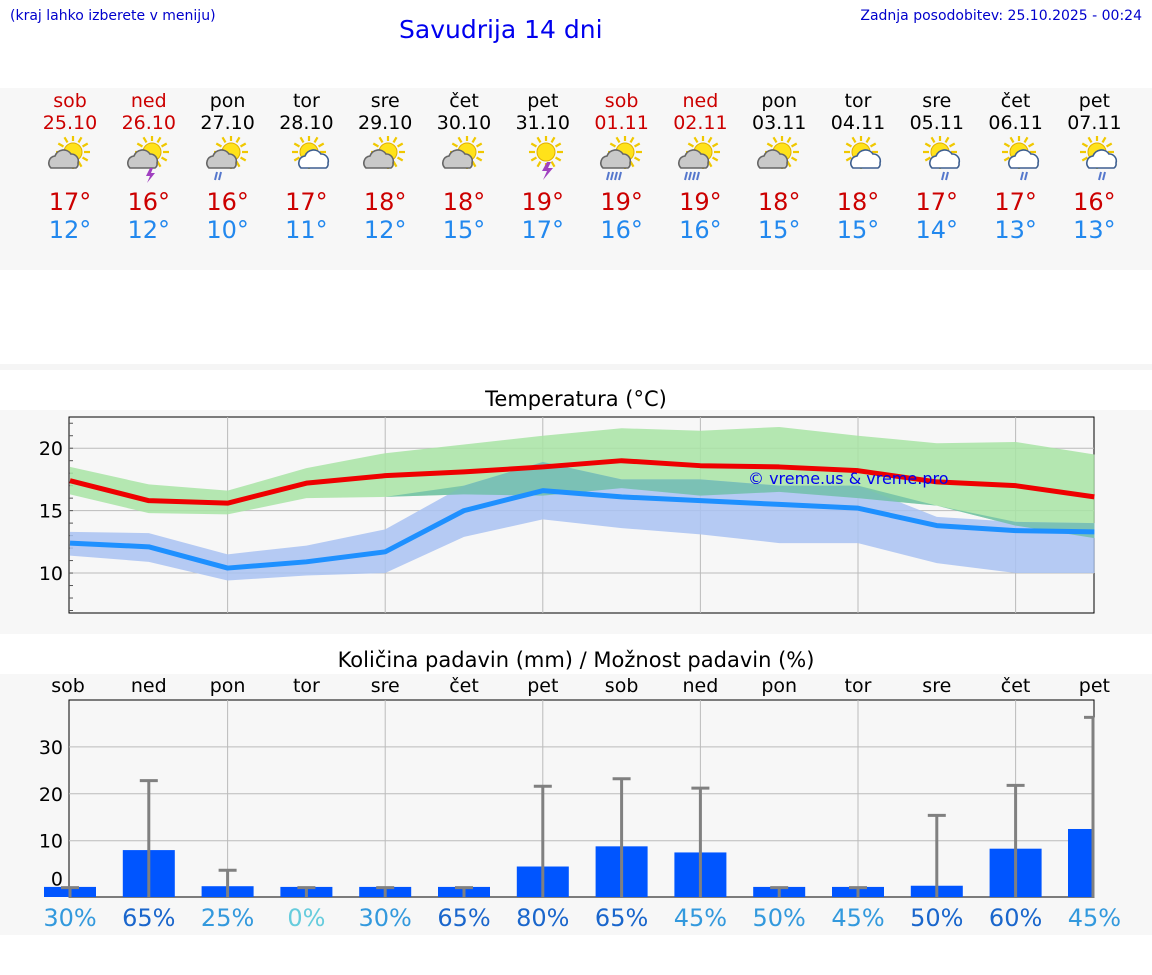 This screenshot has height=975, width=1152. I want to click on day-column: sob 01.11 19° 16°, so click(622, 166).